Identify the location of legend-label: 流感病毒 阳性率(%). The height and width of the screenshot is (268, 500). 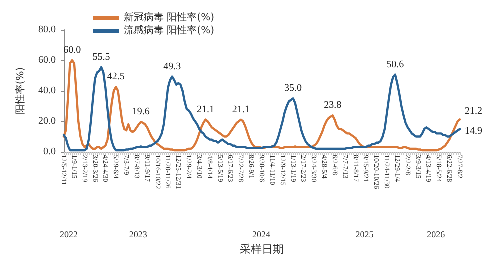
(169, 30).